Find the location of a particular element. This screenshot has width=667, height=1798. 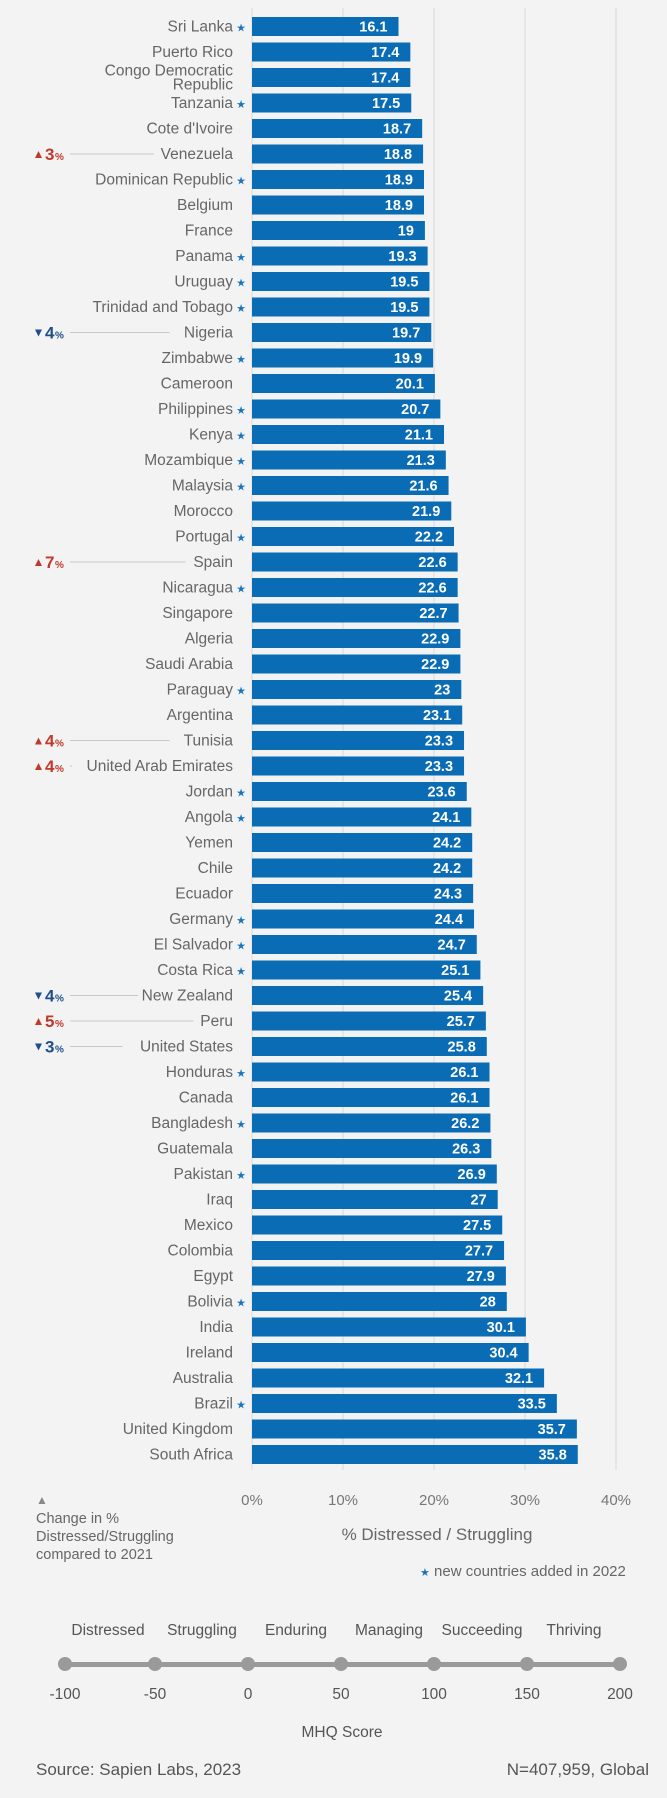

bar-value-label: 25.8 is located at coordinates (462, 1048).